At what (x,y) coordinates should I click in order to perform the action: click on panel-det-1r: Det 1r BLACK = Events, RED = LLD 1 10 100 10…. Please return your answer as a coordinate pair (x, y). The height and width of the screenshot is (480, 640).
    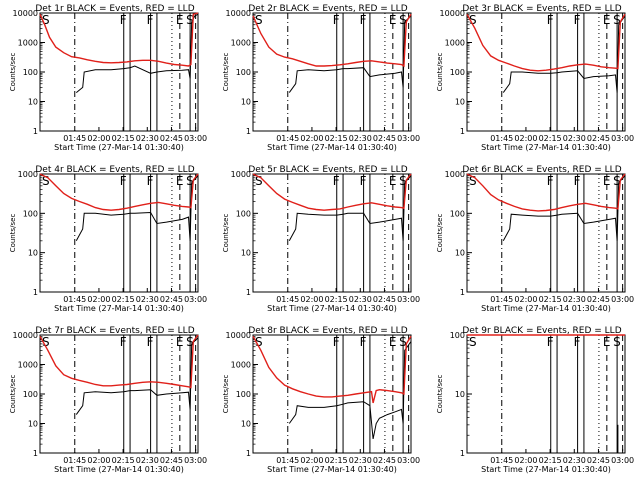
    Looking at the image, I should click on (108, 78).